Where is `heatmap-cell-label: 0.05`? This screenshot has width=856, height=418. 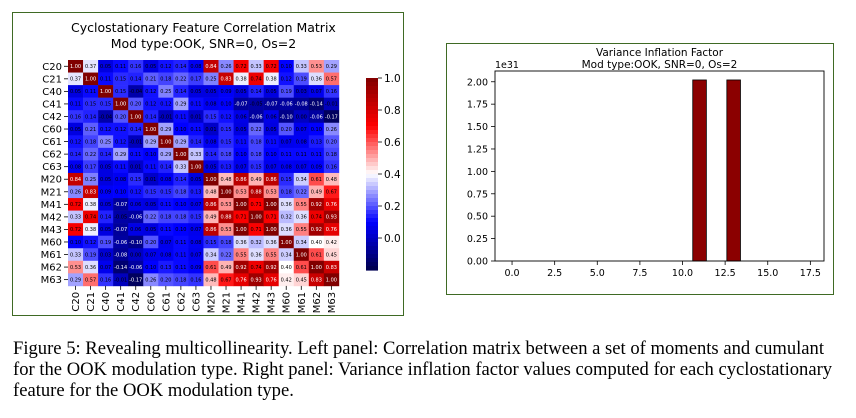 heatmap-cell-label: 0.05 is located at coordinates (210, 92).